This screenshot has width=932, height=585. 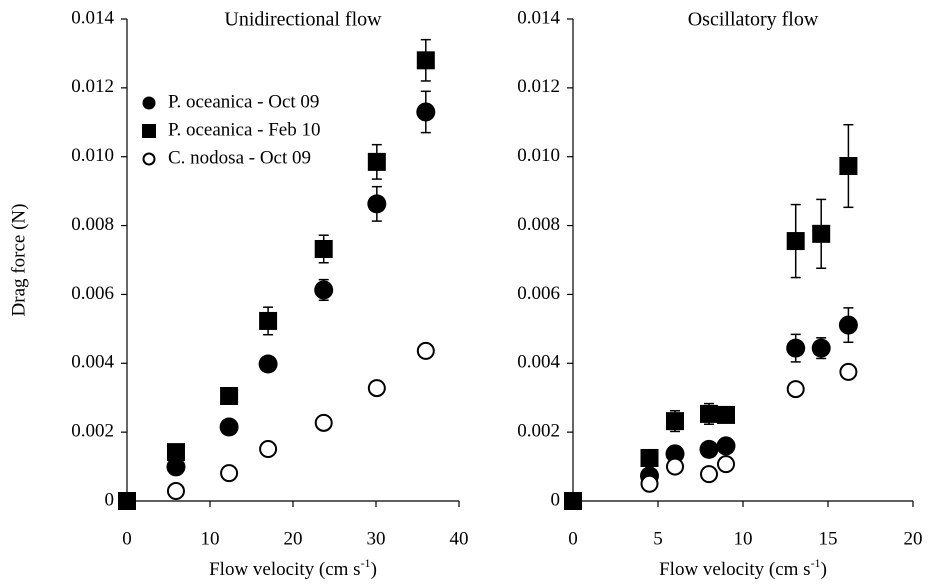 I want to click on x-tick-label: 5, so click(x=658, y=538).